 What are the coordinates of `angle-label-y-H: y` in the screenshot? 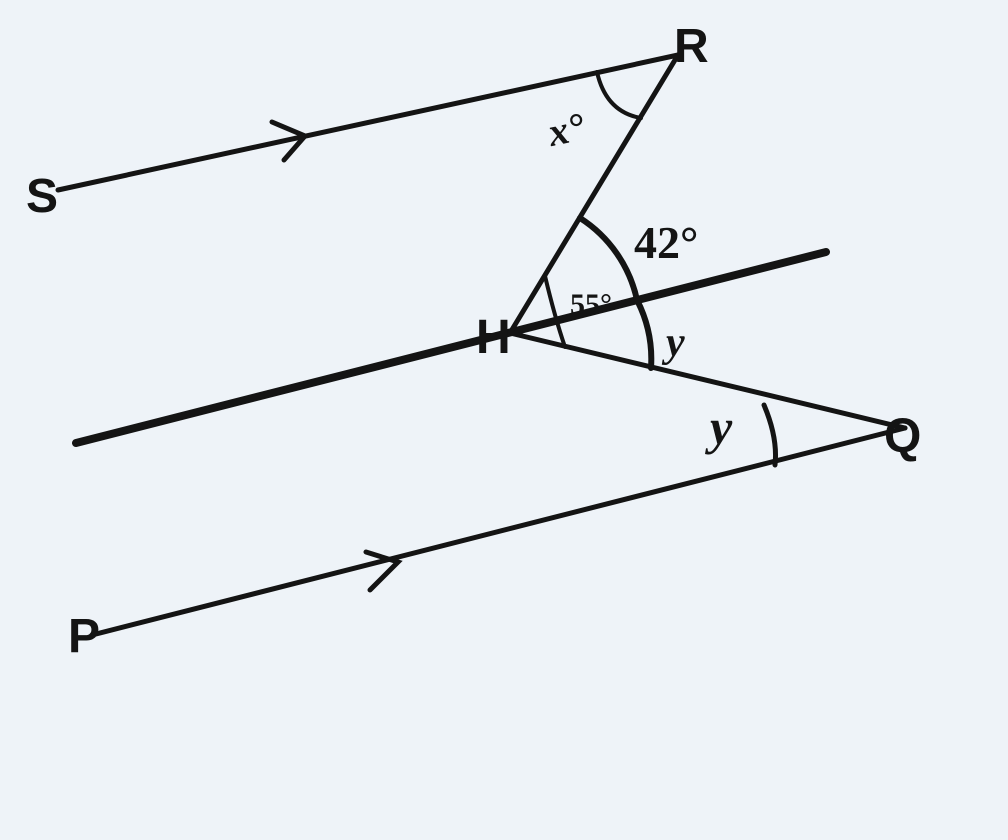 It's located at (673, 343).